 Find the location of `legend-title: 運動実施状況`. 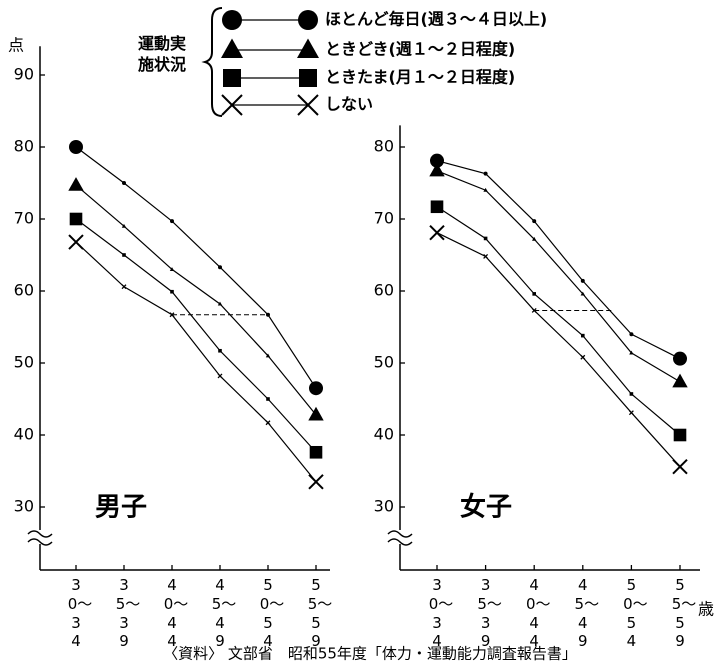

legend-title: 運動実施状況 is located at coordinates (162, 54).